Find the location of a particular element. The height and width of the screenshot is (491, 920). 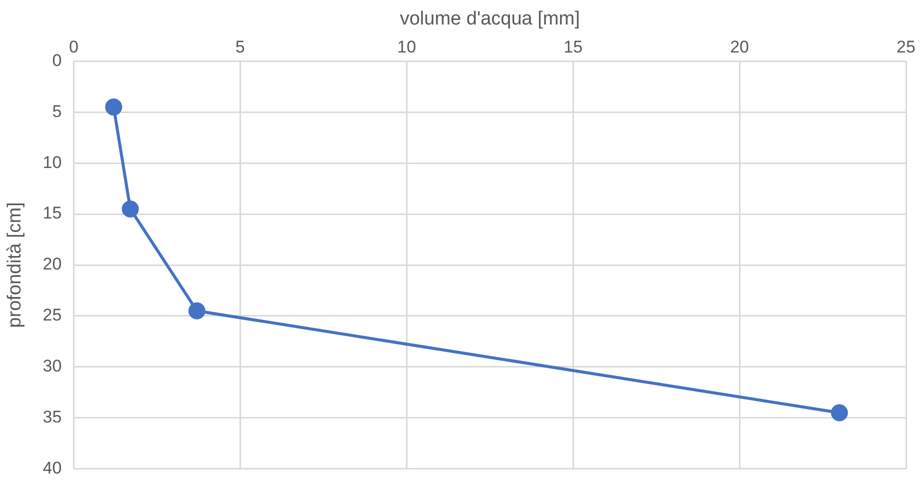

x-tick-label: 15 is located at coordinates (573, 47).